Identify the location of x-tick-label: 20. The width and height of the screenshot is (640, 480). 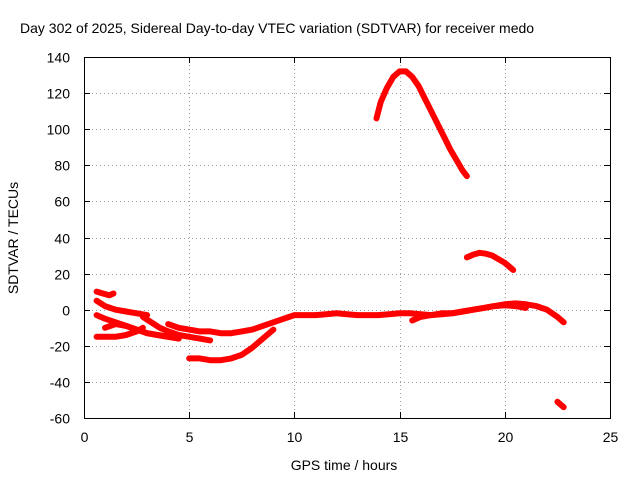
(506, 437).